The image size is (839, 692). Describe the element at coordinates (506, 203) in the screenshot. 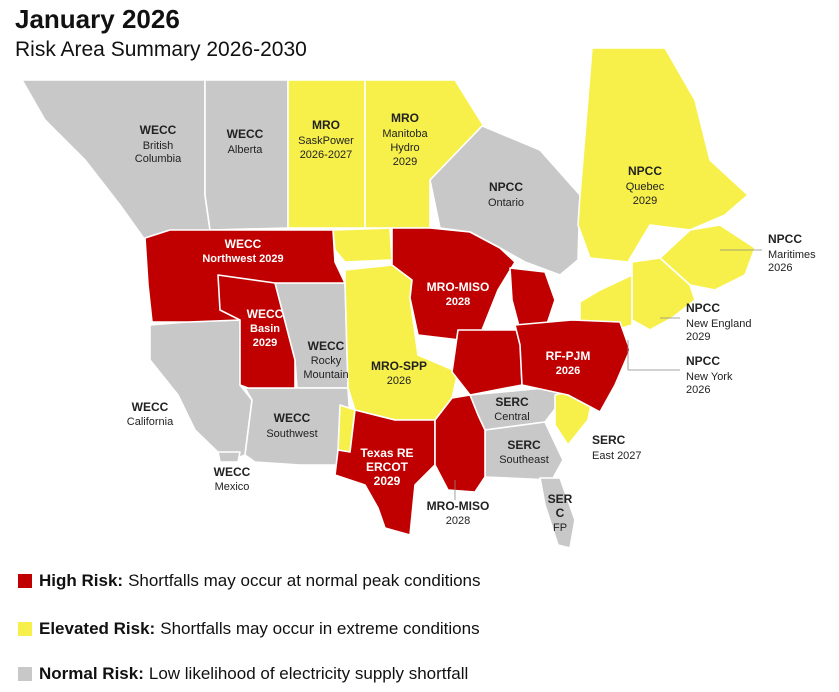

I see `label-ontario-l1: Ontario` at that location.